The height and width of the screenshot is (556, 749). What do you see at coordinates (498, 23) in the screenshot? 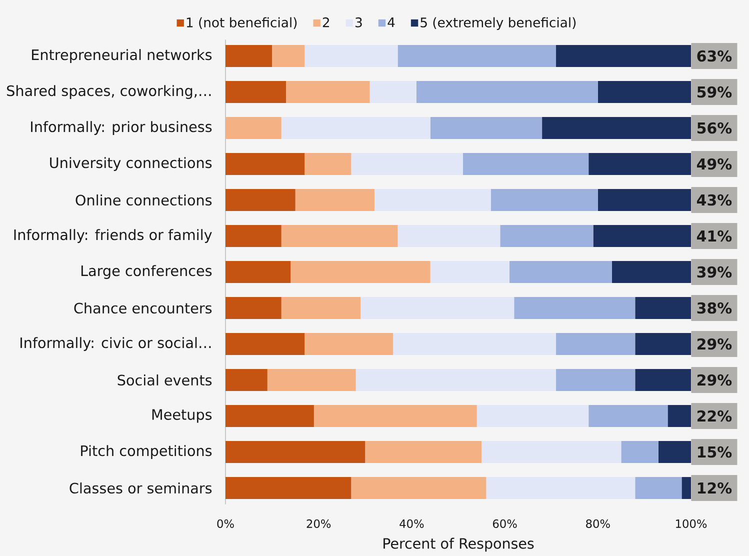
I see `legend-label: 5 (extremely beneficial)` at bounding box center [498, 23].